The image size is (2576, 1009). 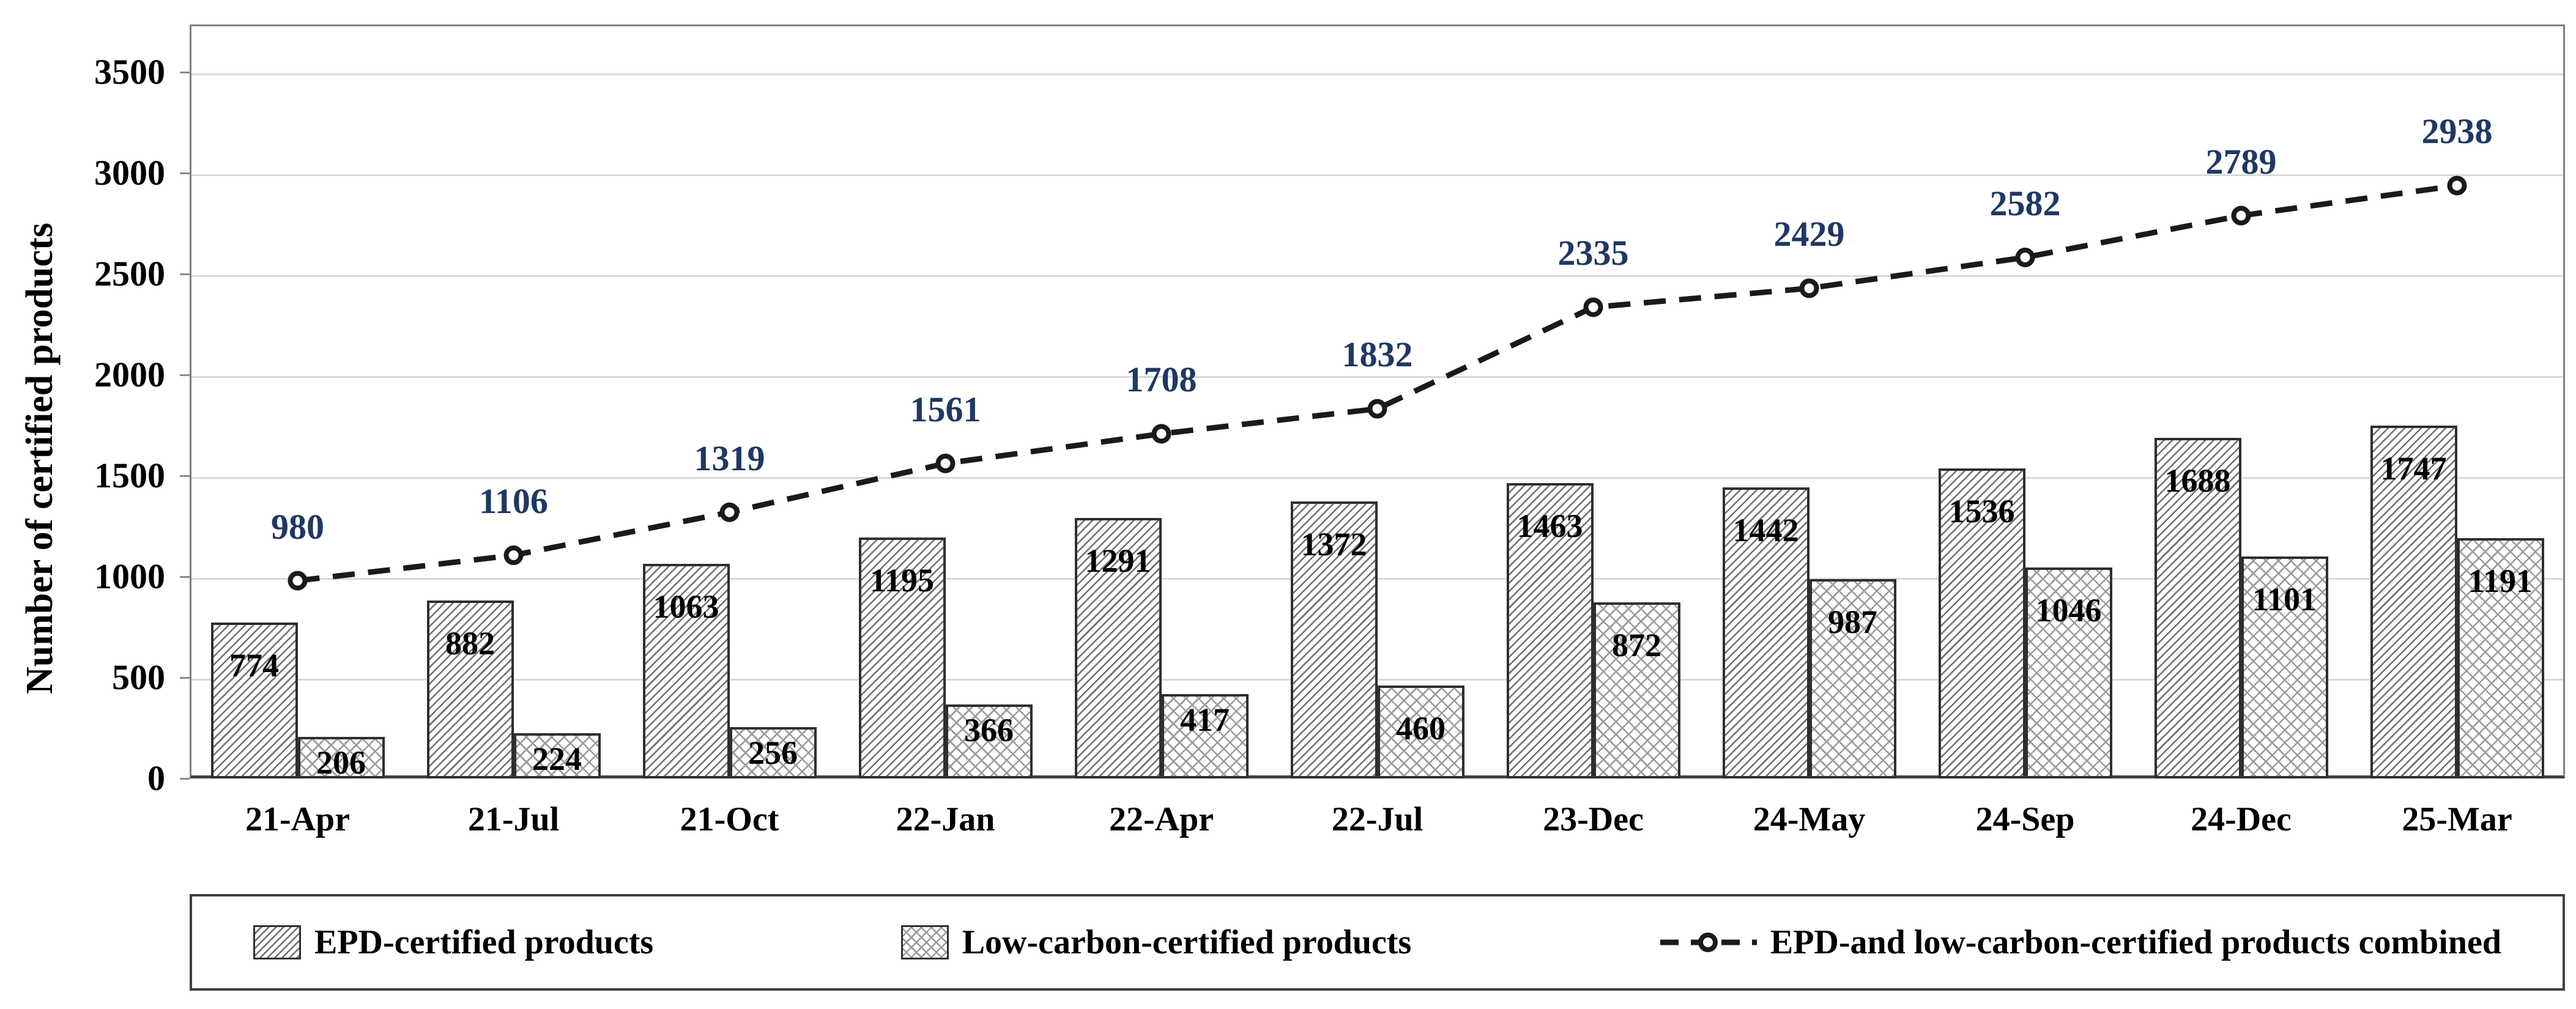 What do you see at coordinates (1118, 560) in the screenshot?
I see `bar-value-label: 1291` at bounding box center [1118, 560].